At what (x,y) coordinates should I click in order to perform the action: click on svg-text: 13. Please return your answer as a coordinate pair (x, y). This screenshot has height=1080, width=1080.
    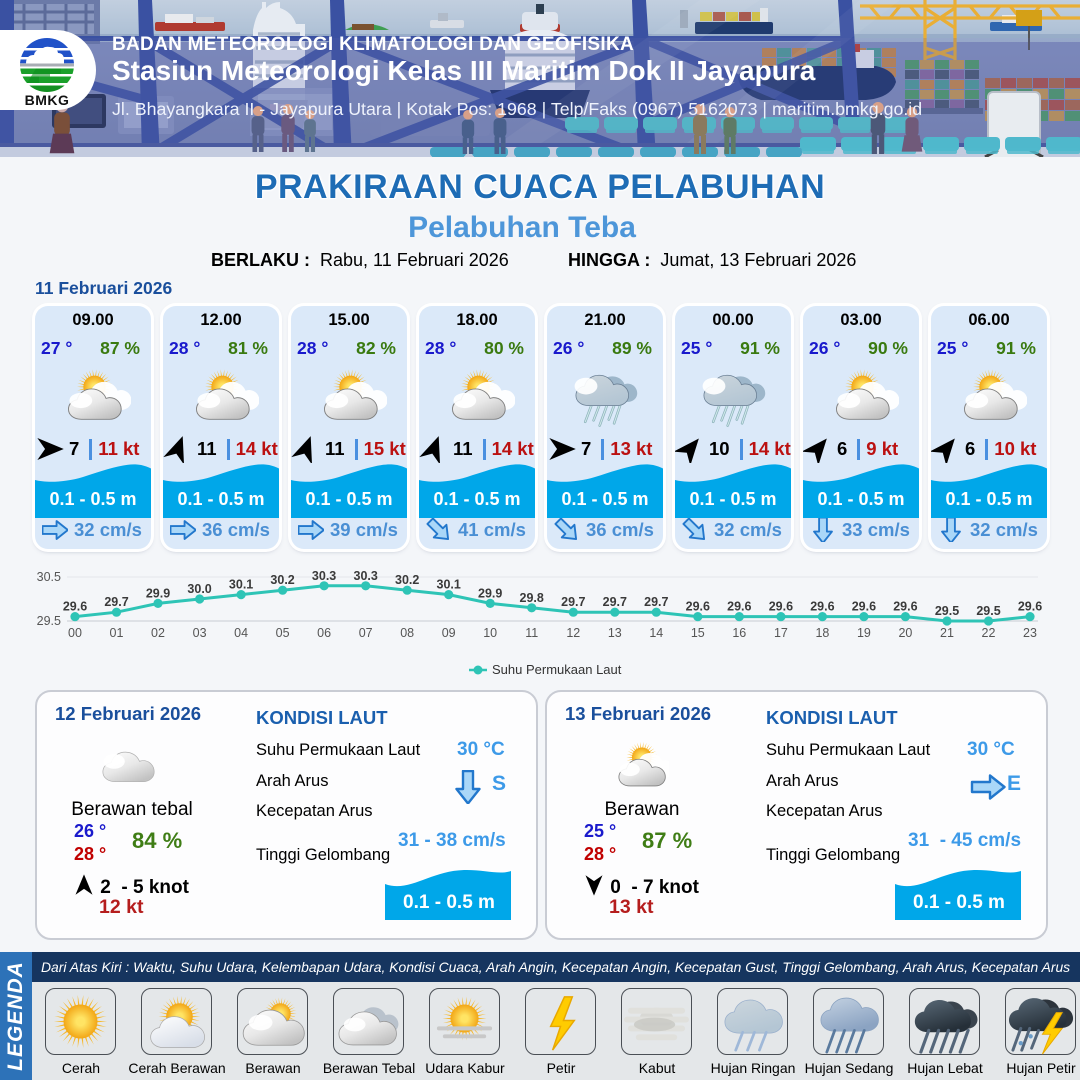
    Looking at the image, I should click on (615, 633).